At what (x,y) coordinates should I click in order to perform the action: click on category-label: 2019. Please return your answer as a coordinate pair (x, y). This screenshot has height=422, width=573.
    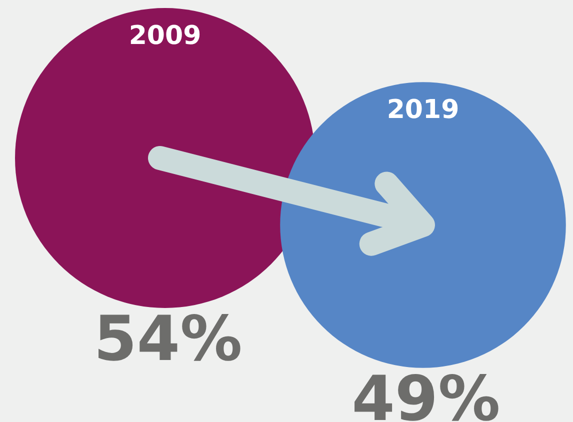
    Looking at the image, I should click on (423, 110).